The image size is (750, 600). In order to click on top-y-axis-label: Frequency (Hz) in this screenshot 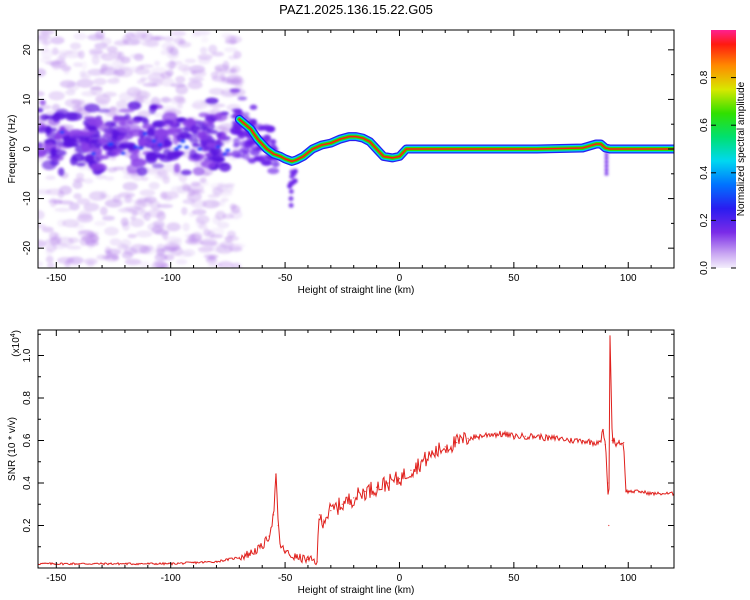, I will do `click(12, 149)`.